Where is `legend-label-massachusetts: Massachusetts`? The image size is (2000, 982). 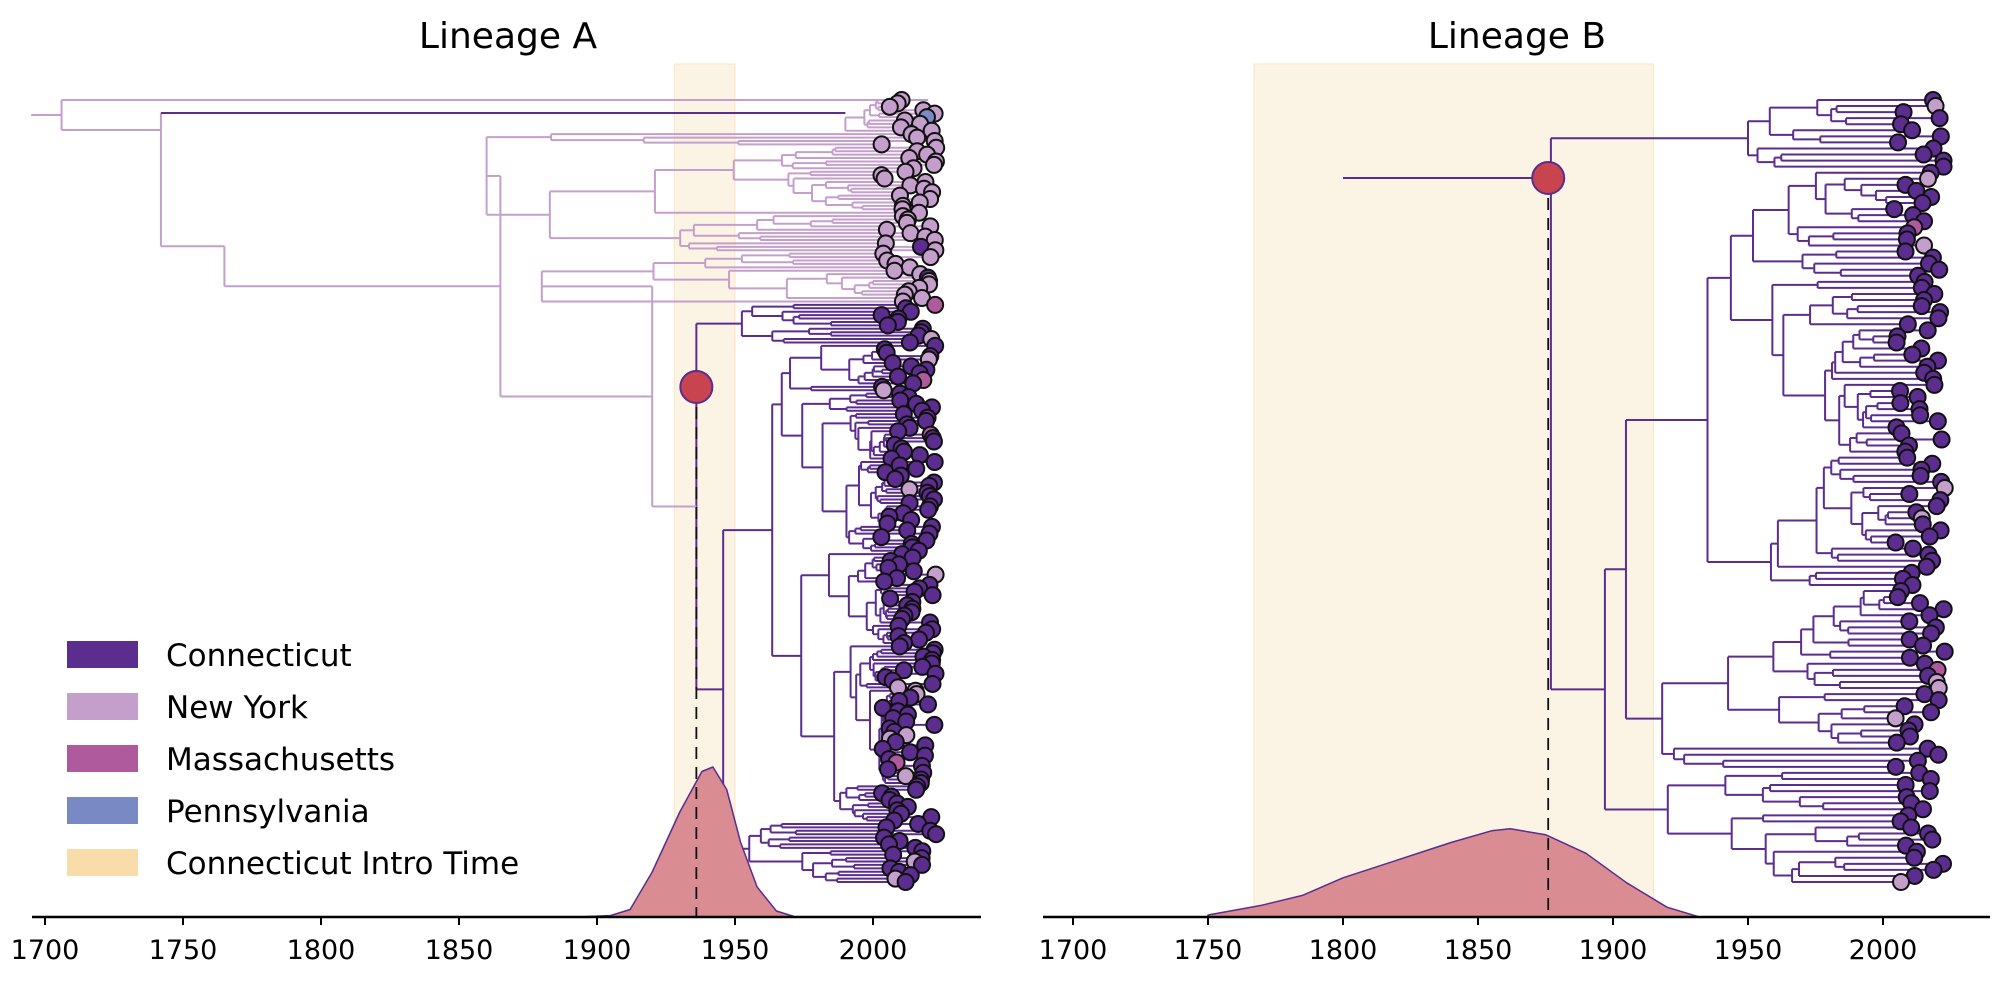
legend-label-massachusetts: Massachusetts is located at coordinates (280, 760).